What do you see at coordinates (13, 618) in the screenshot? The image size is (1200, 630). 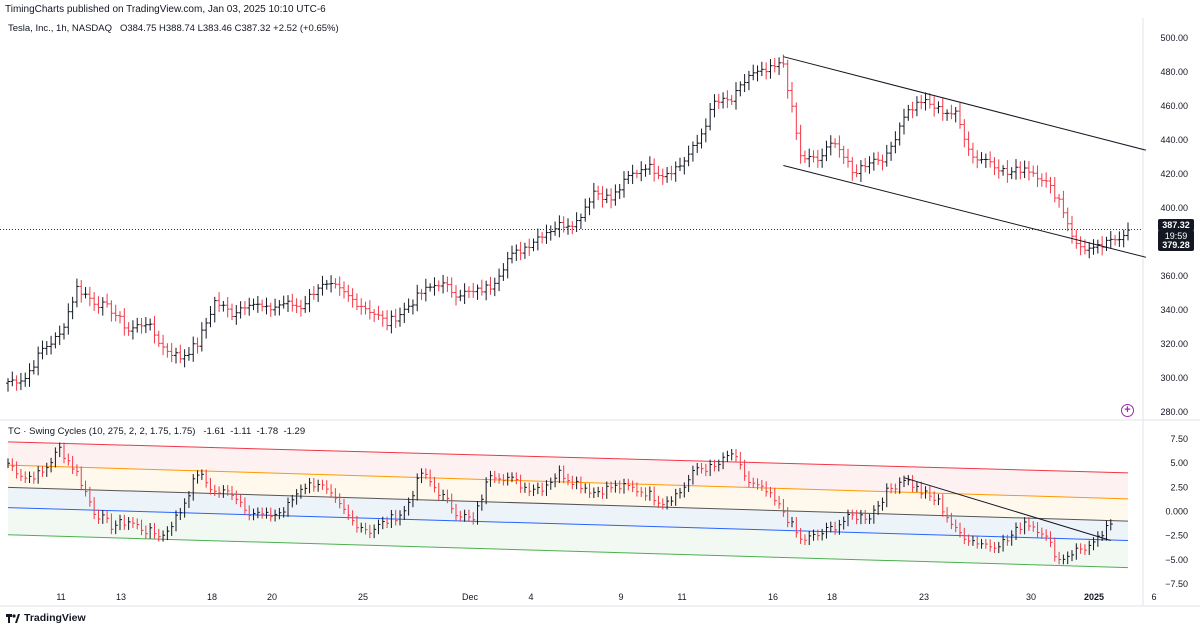 I see `tradingview-logo-icon` at bounding box center [13, 618].